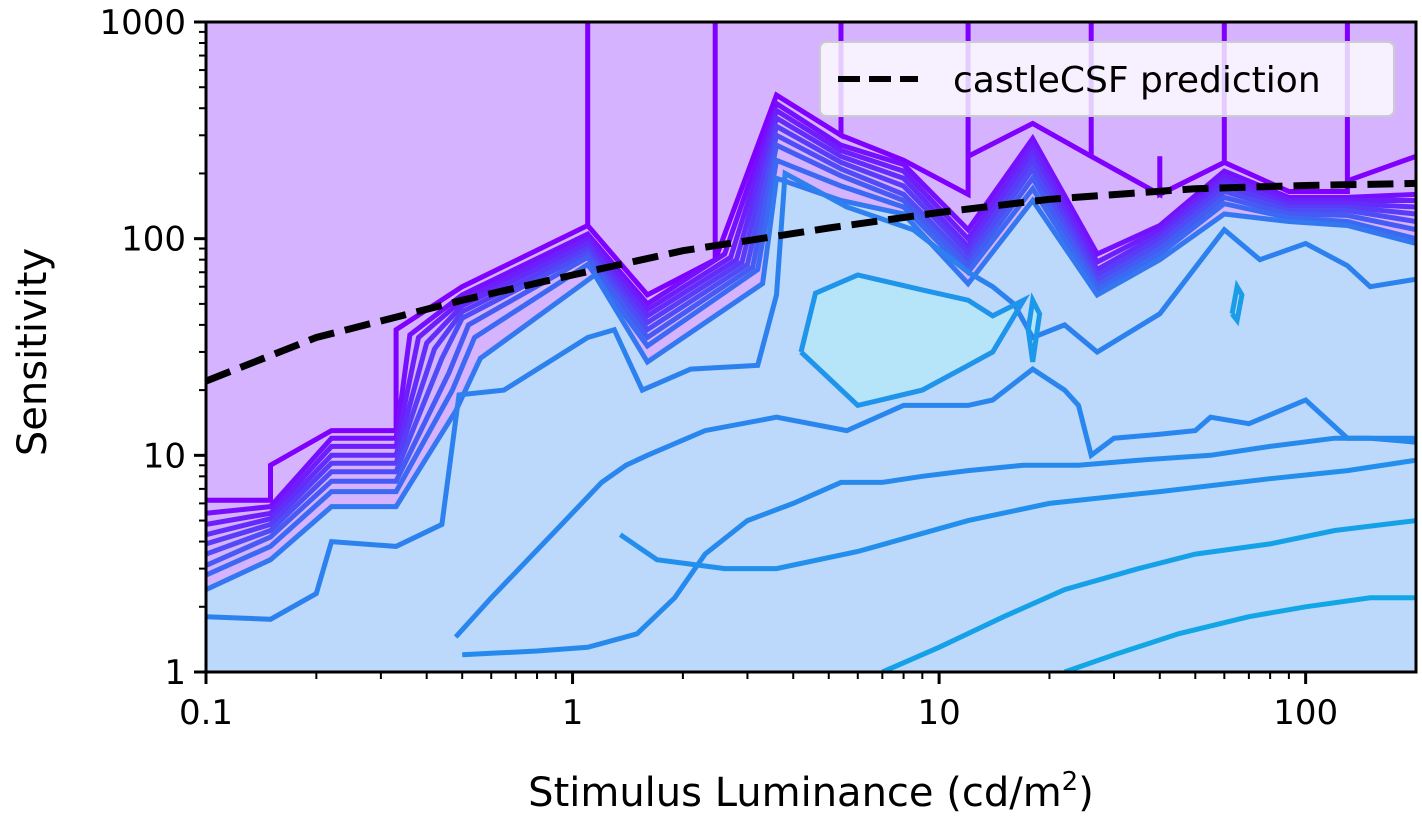  Describe the element at coordinates (1070, 782) in the screenshot. I see `x-axis-label-superscript: 2` at that location.